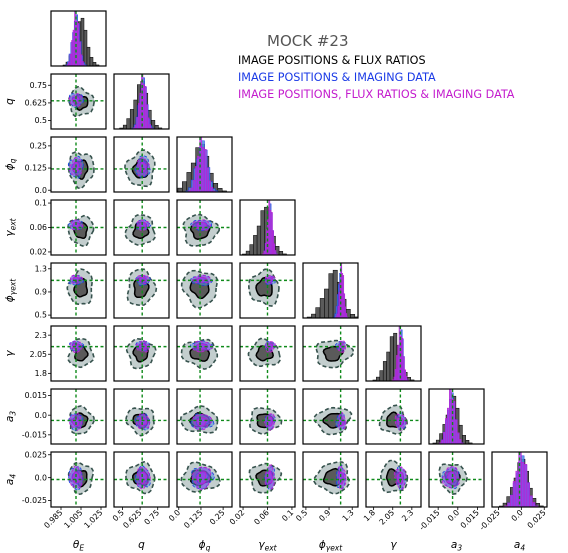  I want to click on x-axis-label-sub: 4, so click(522, 548).